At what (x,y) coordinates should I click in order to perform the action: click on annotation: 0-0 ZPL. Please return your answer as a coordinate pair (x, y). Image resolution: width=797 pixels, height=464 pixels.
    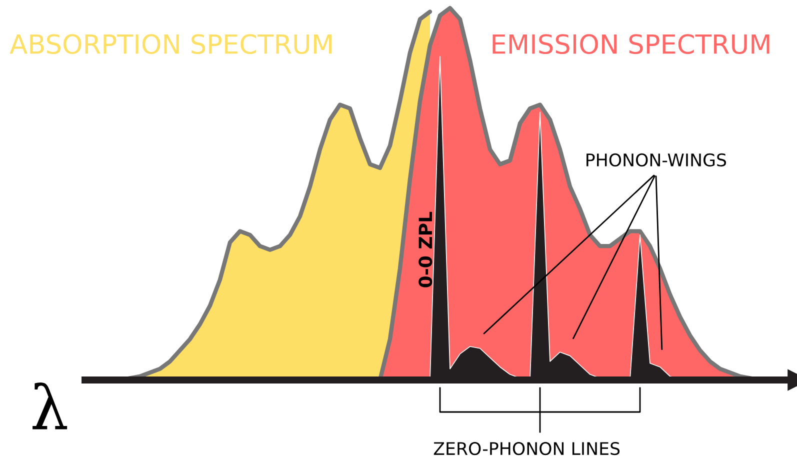
    Looking at the image, I should click on (425, 250).